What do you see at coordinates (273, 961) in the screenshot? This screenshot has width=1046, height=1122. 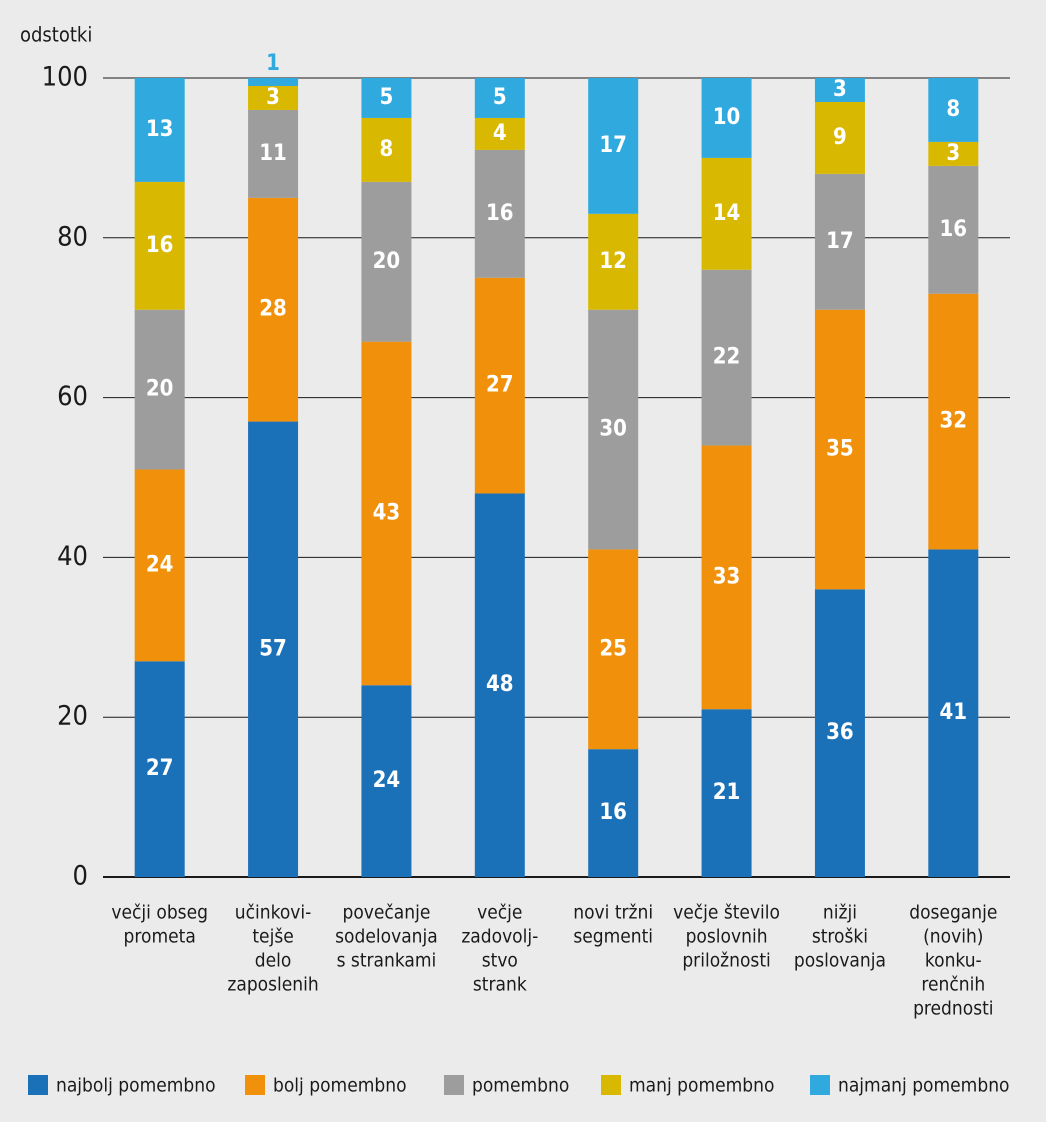 I see `x-tick-label: delo` at bounding box center [273, 961].